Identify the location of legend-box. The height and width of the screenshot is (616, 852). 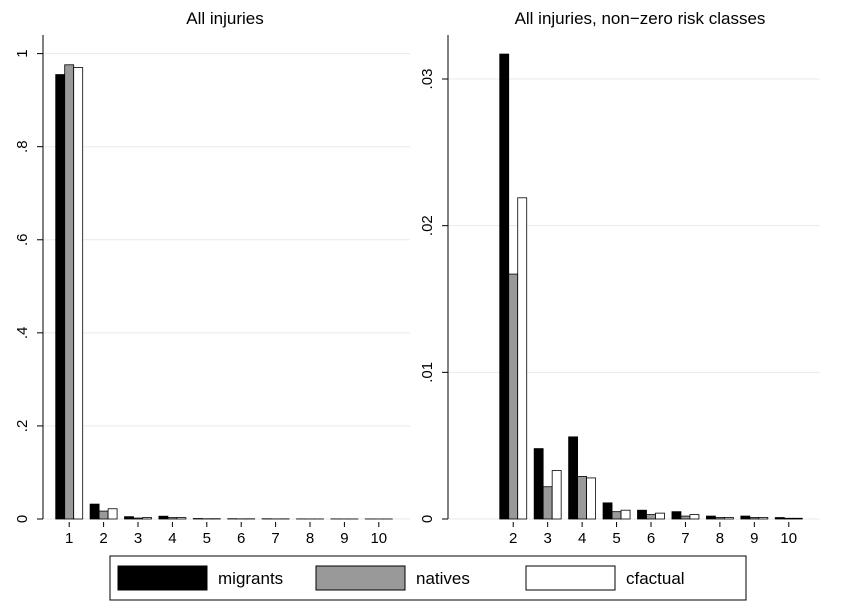
(428, 578).